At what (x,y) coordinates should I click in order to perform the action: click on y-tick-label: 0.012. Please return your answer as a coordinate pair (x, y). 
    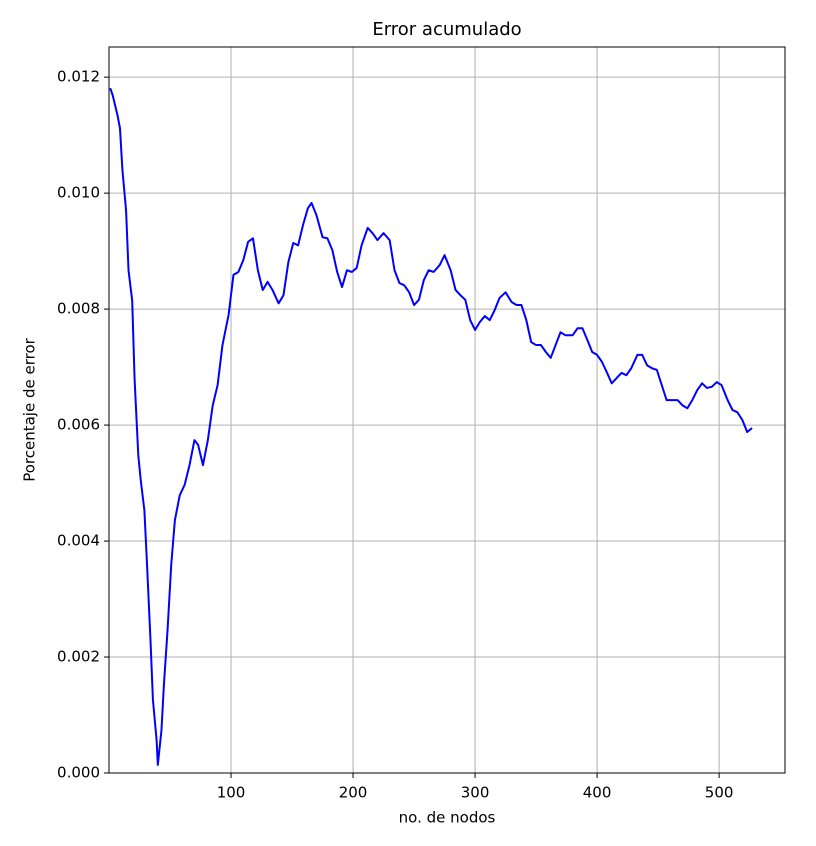
    Looking at the image, I should click on (78, 77).